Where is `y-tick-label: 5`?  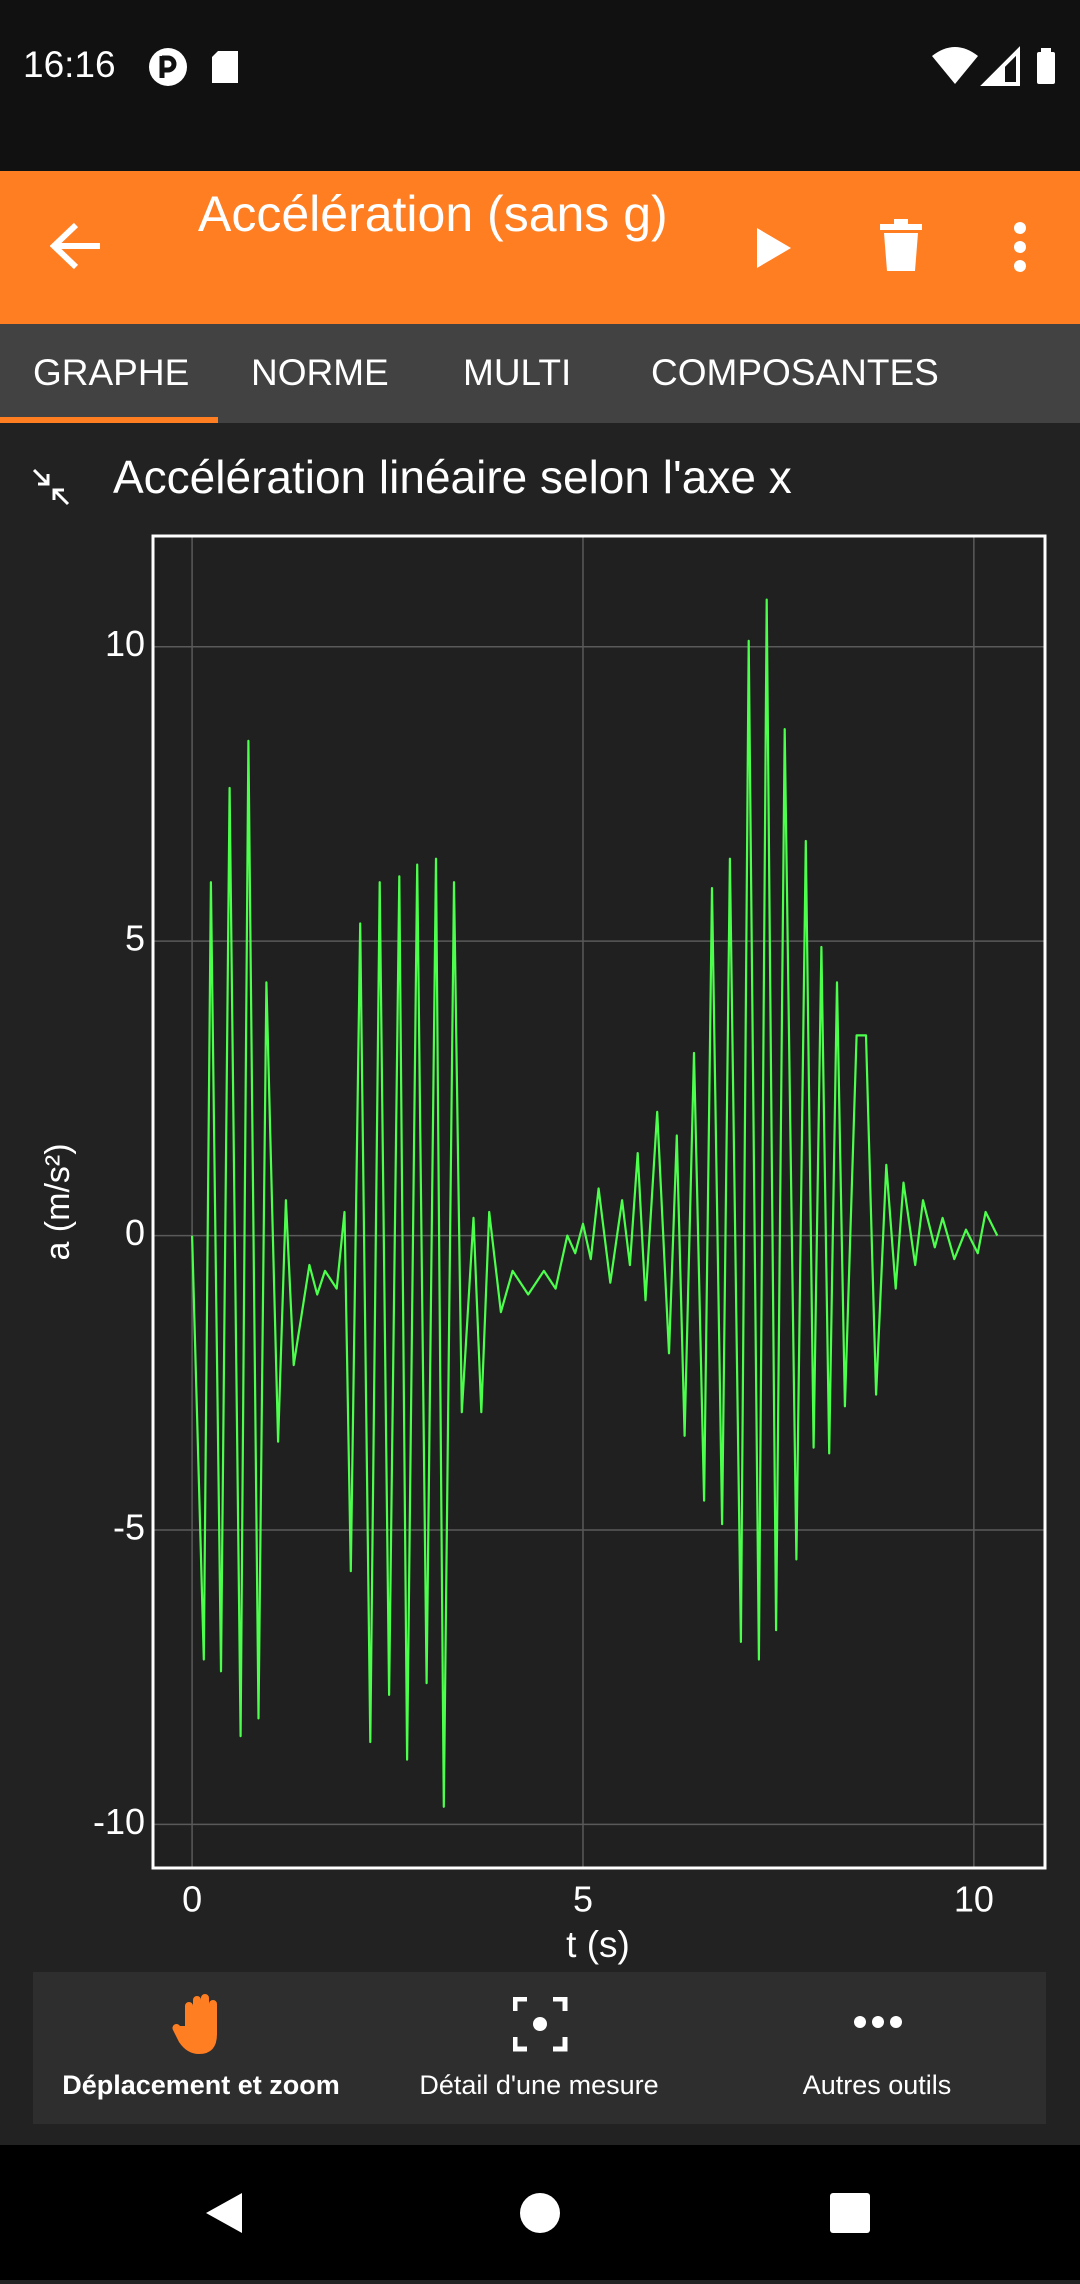 y-tick-label: 5 is located at coordinates (135, 938).